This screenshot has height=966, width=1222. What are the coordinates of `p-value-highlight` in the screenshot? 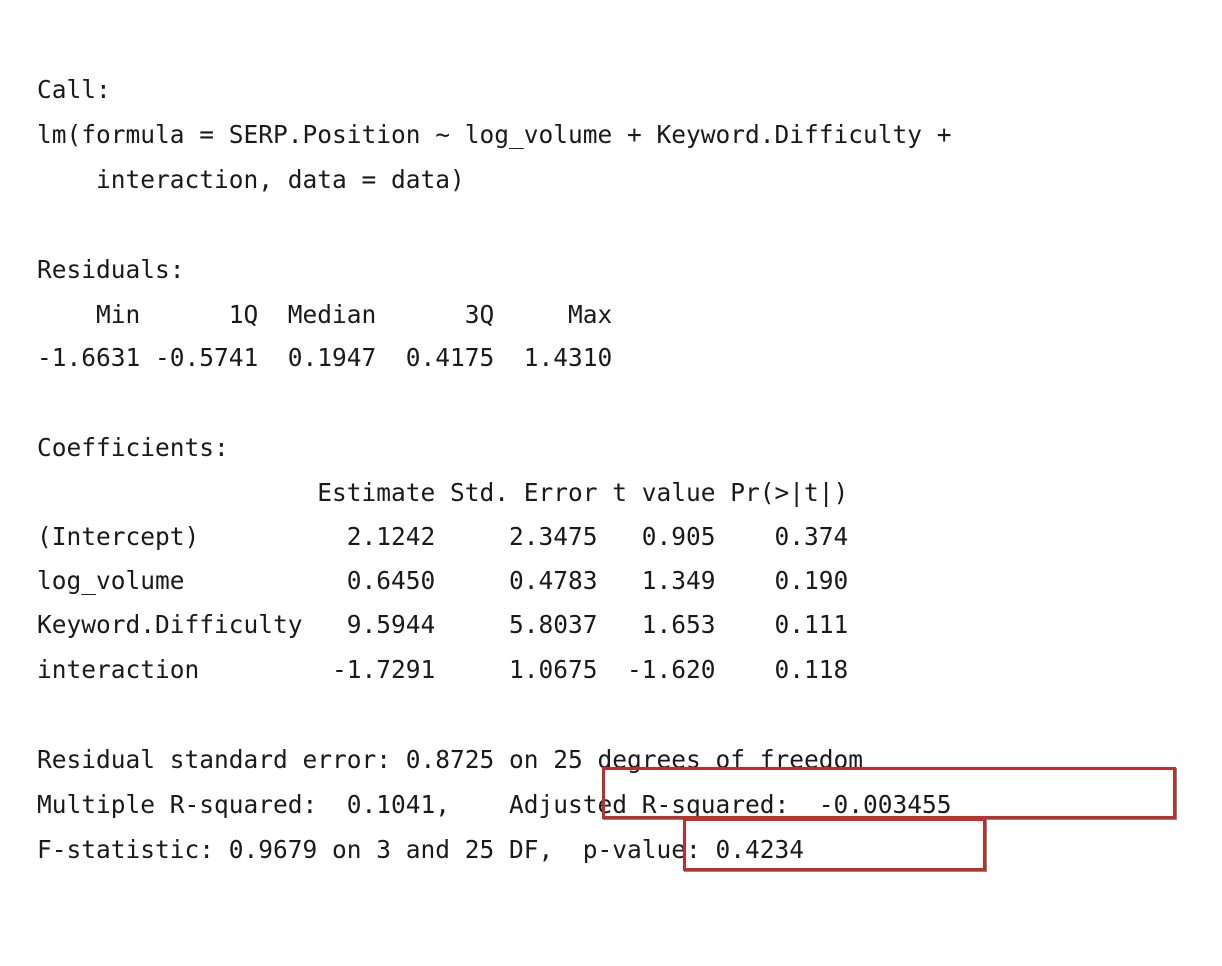 It's located at (834, 844).